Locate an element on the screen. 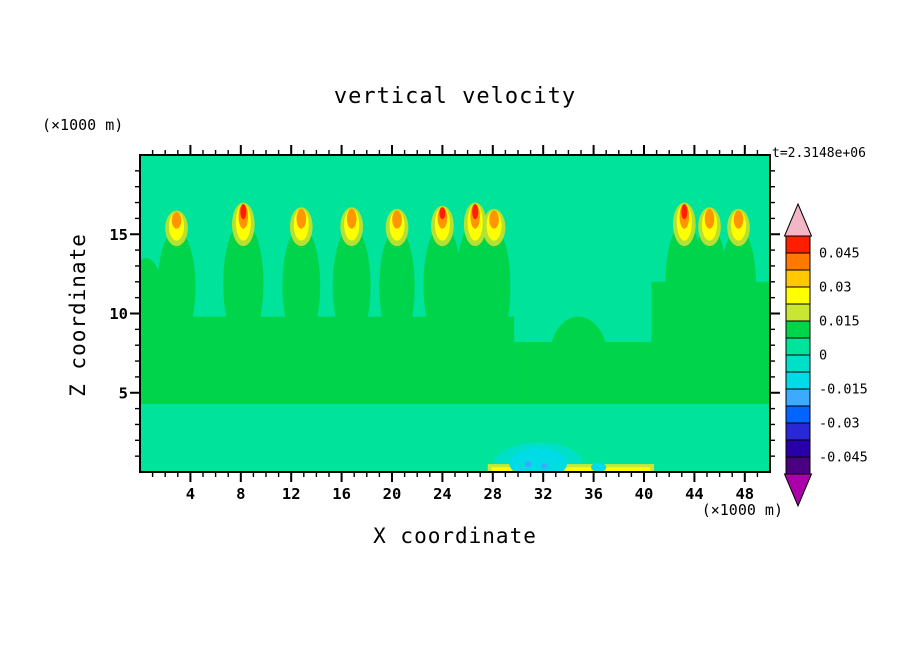 The width and height of the screenshot is (904, 654). colorbar-tick-label: 0.015 is located at coordinates (839, 322).